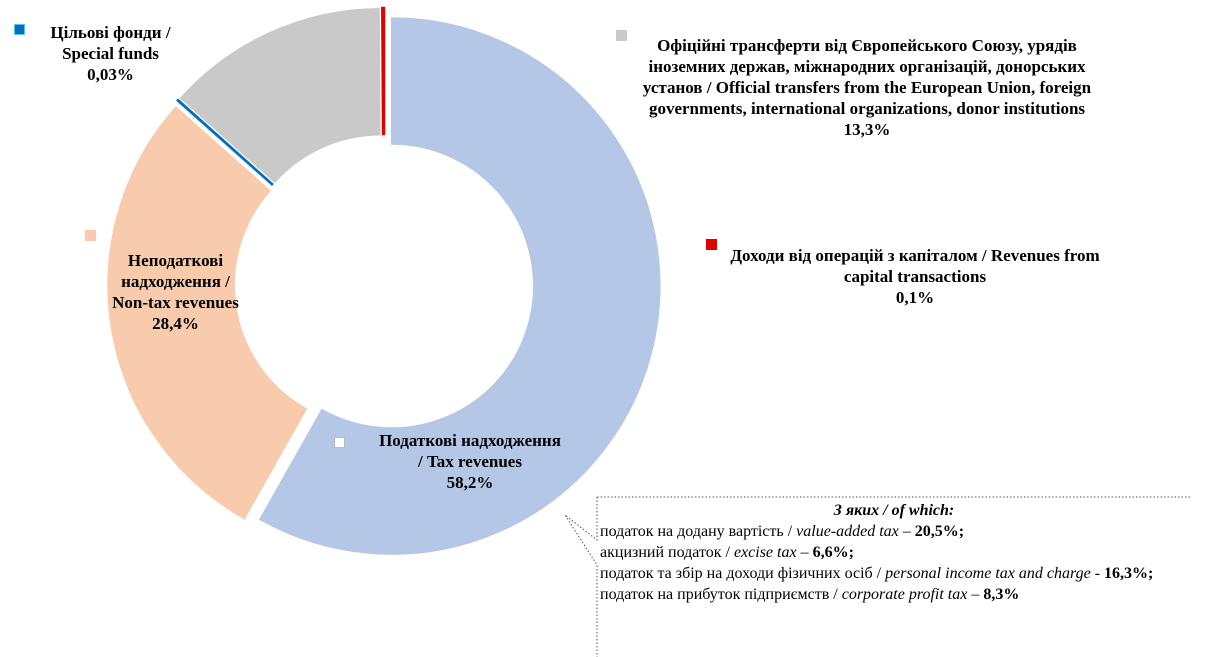  I want to click on item-ua: податок на додану вартість /, so click(696, 531).